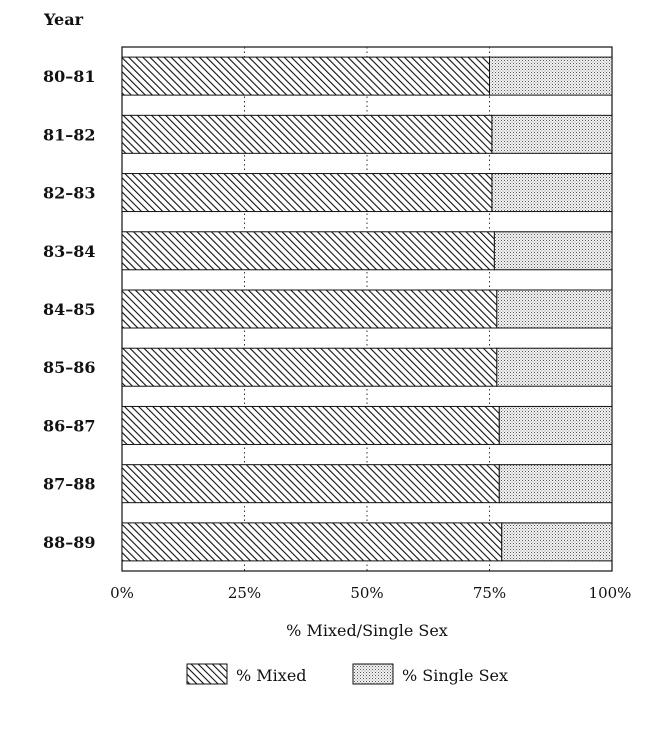 The height and width of the screenshot is (732, 653). What do you see at coordinates (69, 76) in the screenshot?
I see `category-label: 80–81` at bounding box center [69, 76].